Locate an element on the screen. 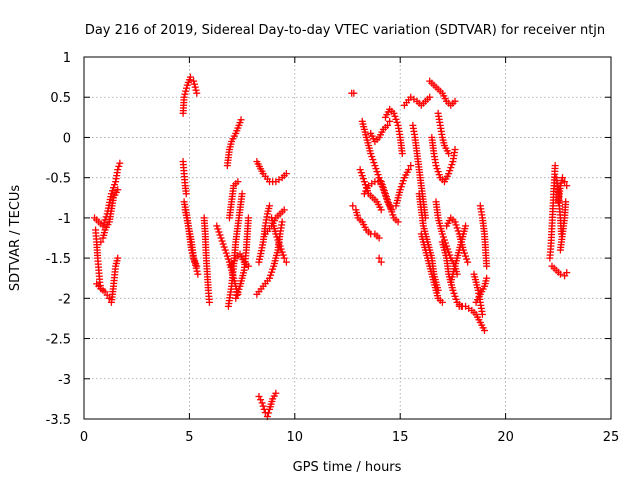  y-tick-label: -3 is located at coordinates (64, 380).